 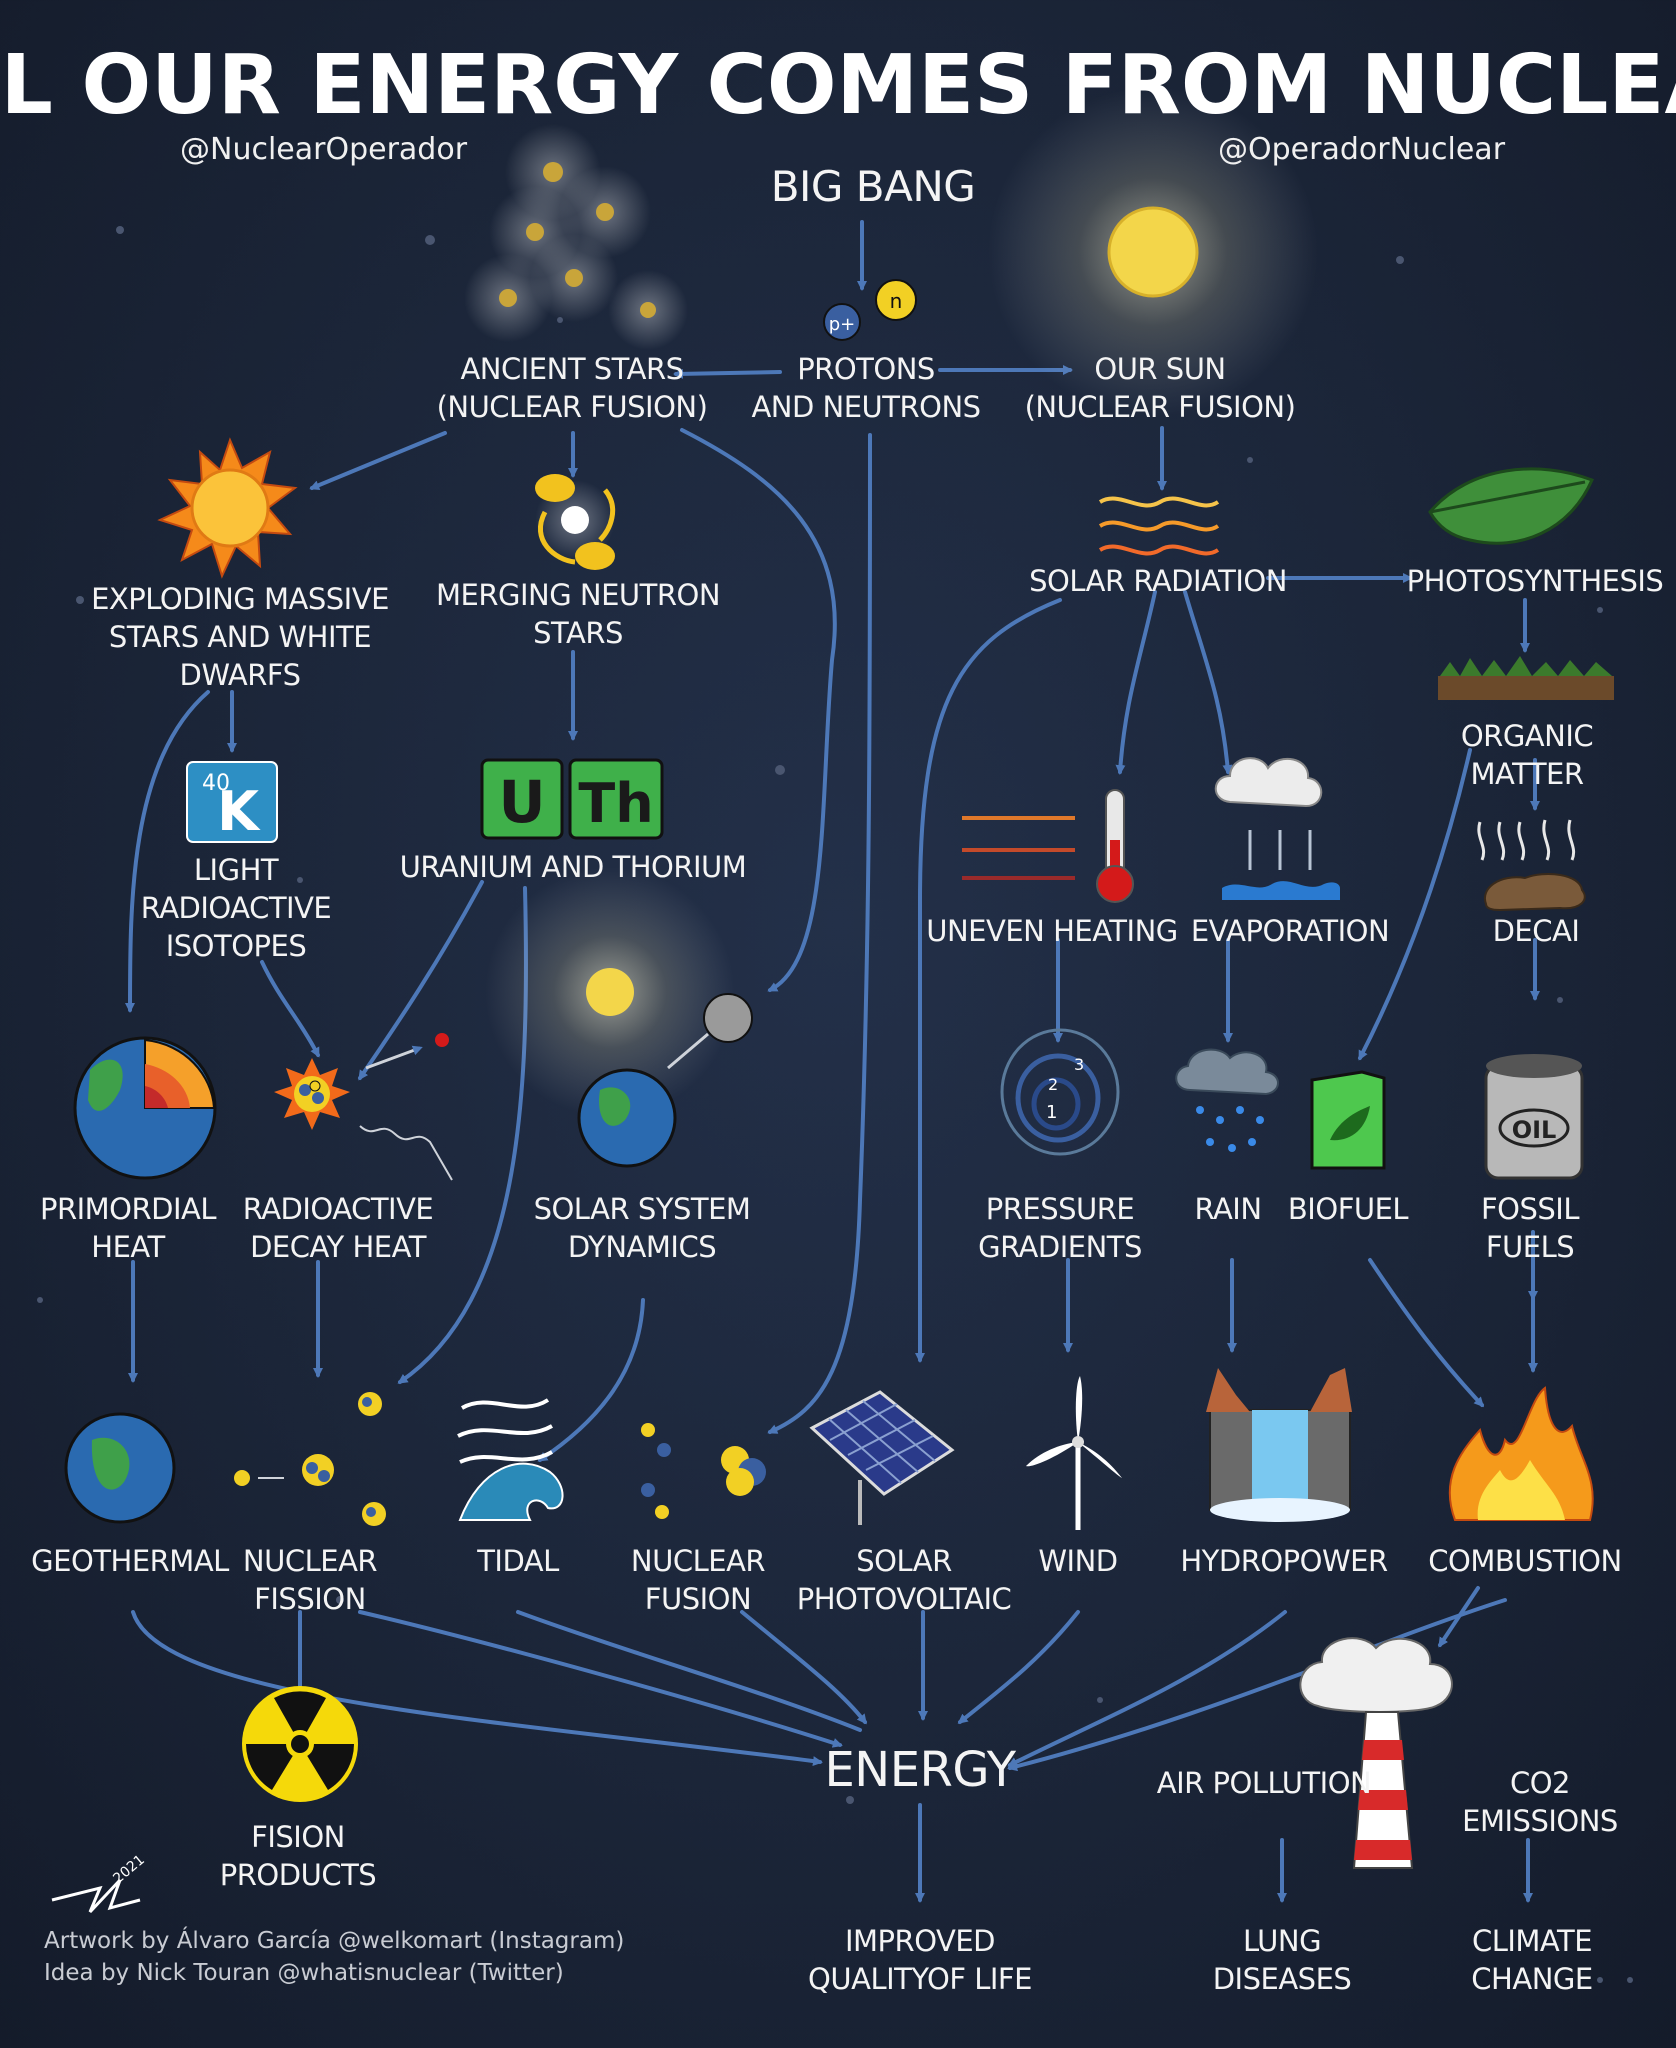 What do you see at coordinates (1228, 1209) in the screenshot?
I see `node-rain: RAIN` at bounding box center [1228, 1209].